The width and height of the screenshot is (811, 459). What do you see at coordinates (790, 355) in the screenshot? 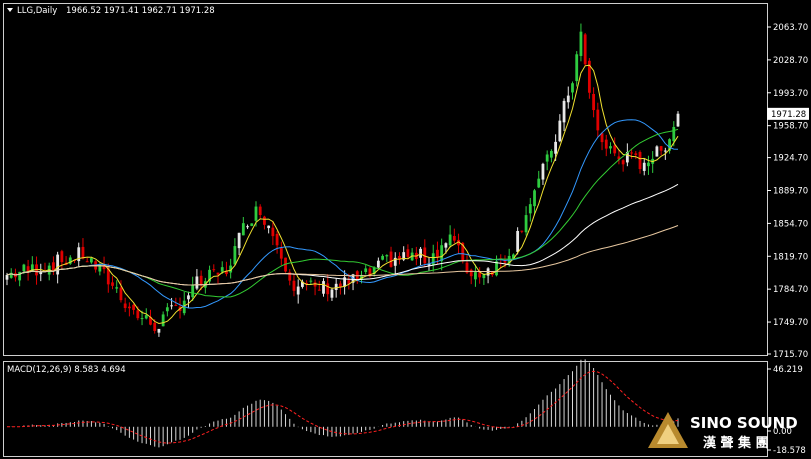
I see `price-tick-label: 1715.70` at bounding box center [790, 355].